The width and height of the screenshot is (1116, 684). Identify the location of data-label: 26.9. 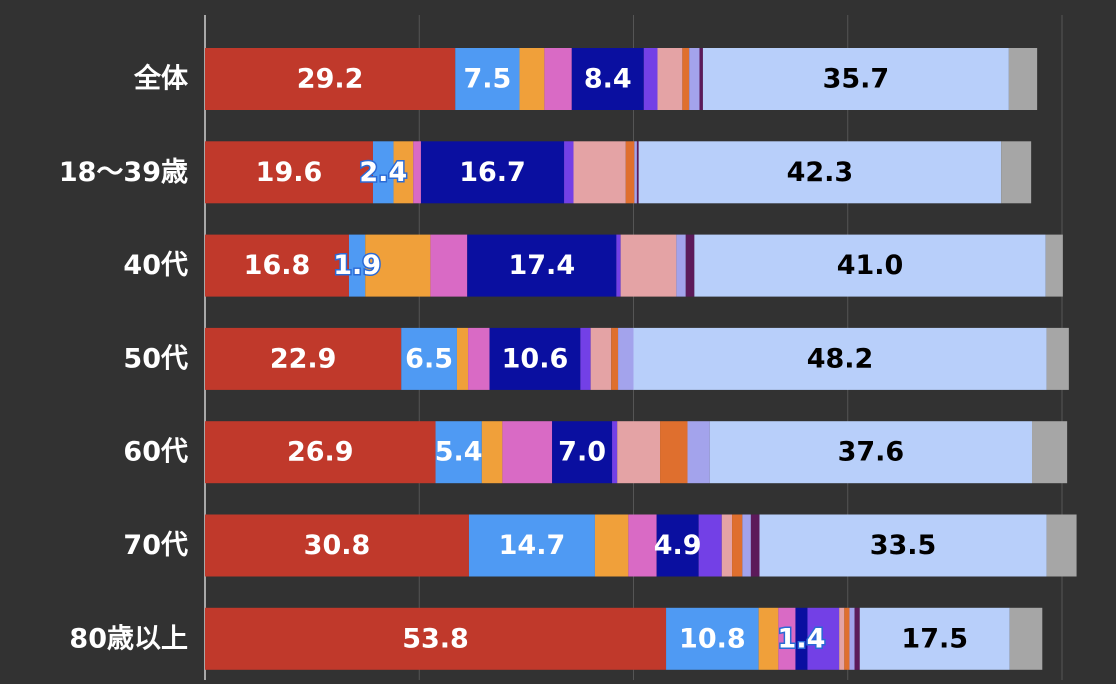
(320, 452).